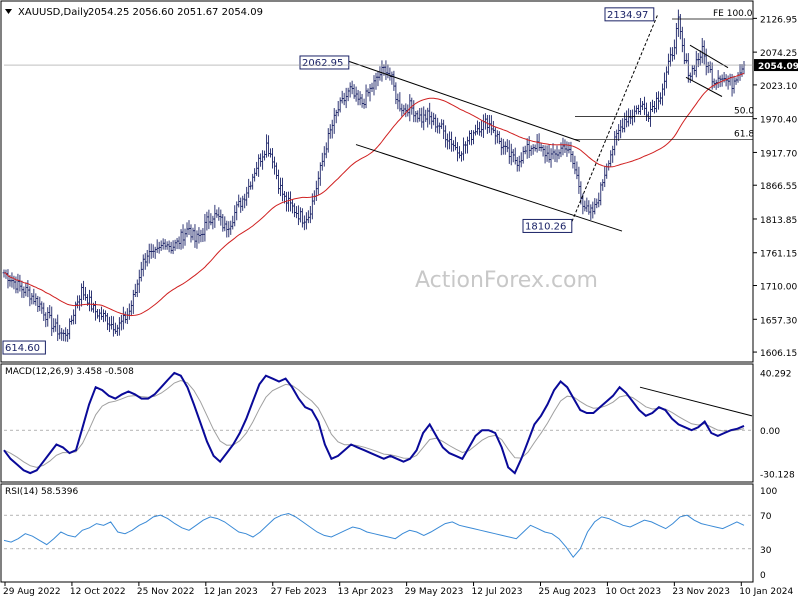 This screenshot has width=800, height=600. I want to click on current-price-tag, so click(776, 65).